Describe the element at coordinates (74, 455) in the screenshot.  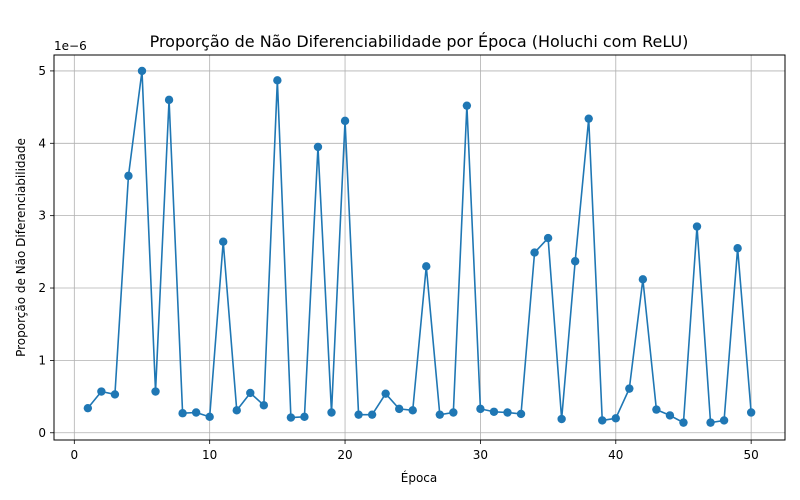
I see `x-tick-label: 0` at that location.